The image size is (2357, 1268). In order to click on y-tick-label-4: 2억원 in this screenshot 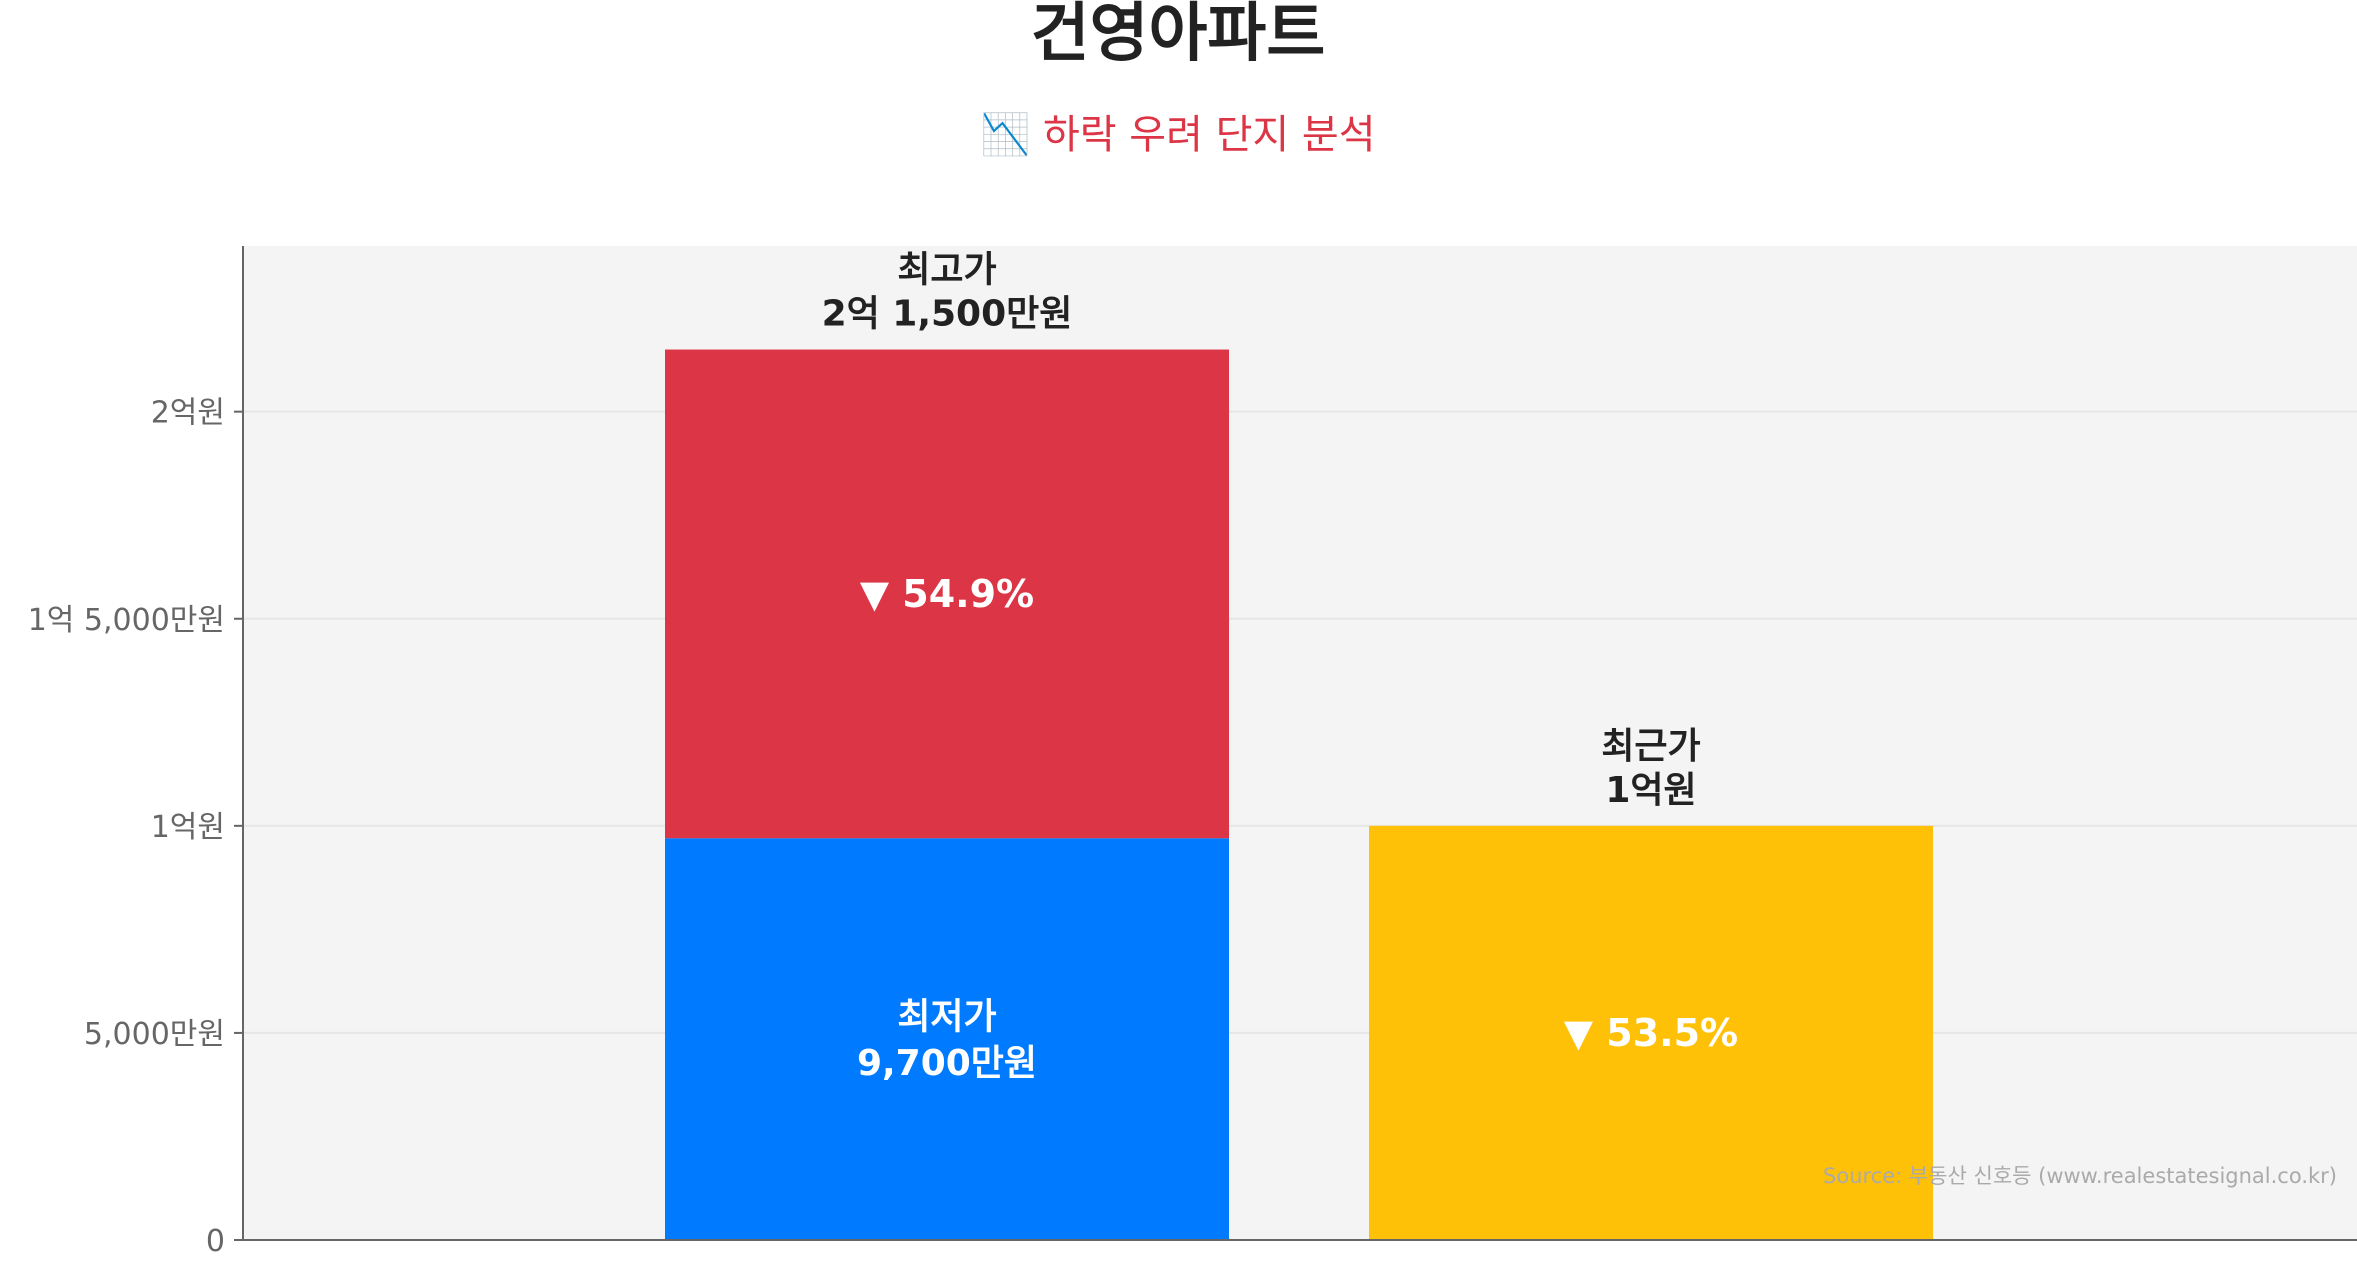, I will do `click(188, 413)`.